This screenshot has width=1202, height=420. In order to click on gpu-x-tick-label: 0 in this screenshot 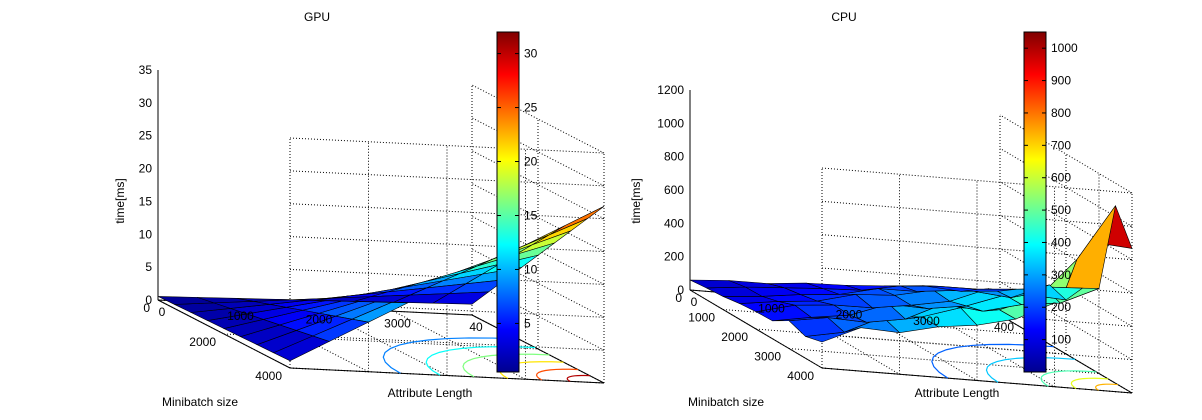, I will do `click(162, 312)`.